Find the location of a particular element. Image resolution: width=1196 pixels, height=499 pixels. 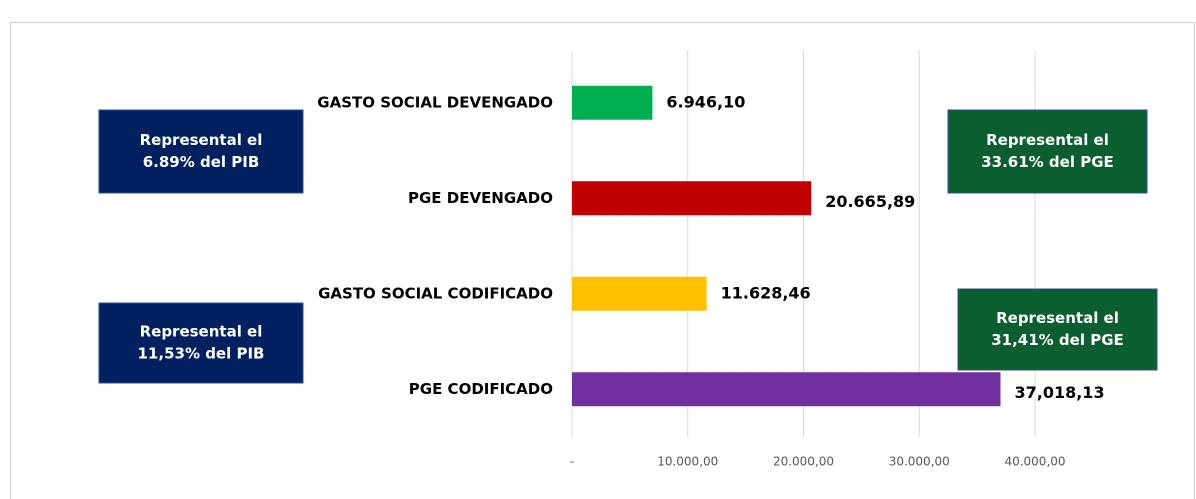

x-tick-label: 40.000,00 is located at coordinates (1034, 462).